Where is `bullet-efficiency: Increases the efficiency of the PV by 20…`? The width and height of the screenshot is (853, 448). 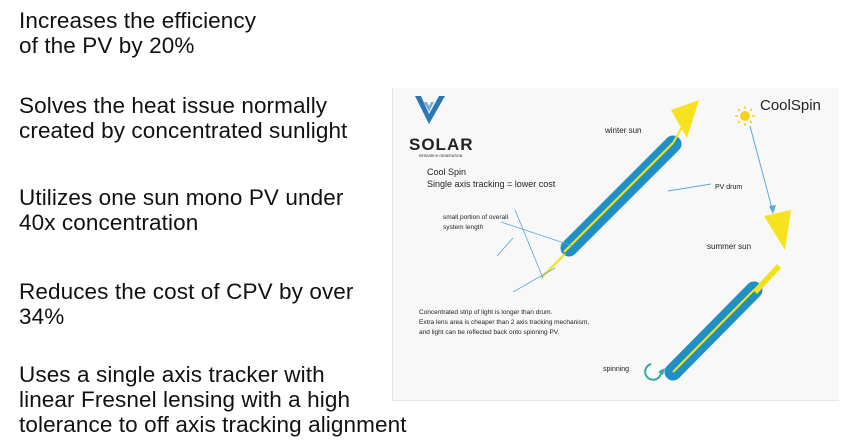 bullet-efficiency: Increases the efficiency of the PV by 20… is located at coordinates (137, 33).